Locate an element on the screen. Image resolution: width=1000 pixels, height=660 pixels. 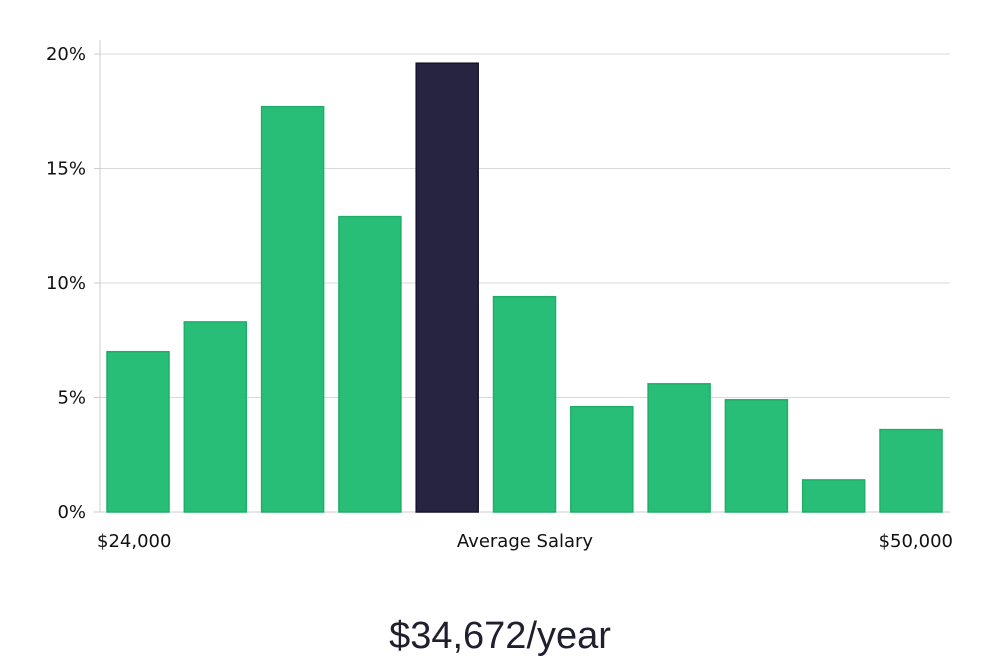
y-tick-label: 0% is located at coordinates (71, 512).